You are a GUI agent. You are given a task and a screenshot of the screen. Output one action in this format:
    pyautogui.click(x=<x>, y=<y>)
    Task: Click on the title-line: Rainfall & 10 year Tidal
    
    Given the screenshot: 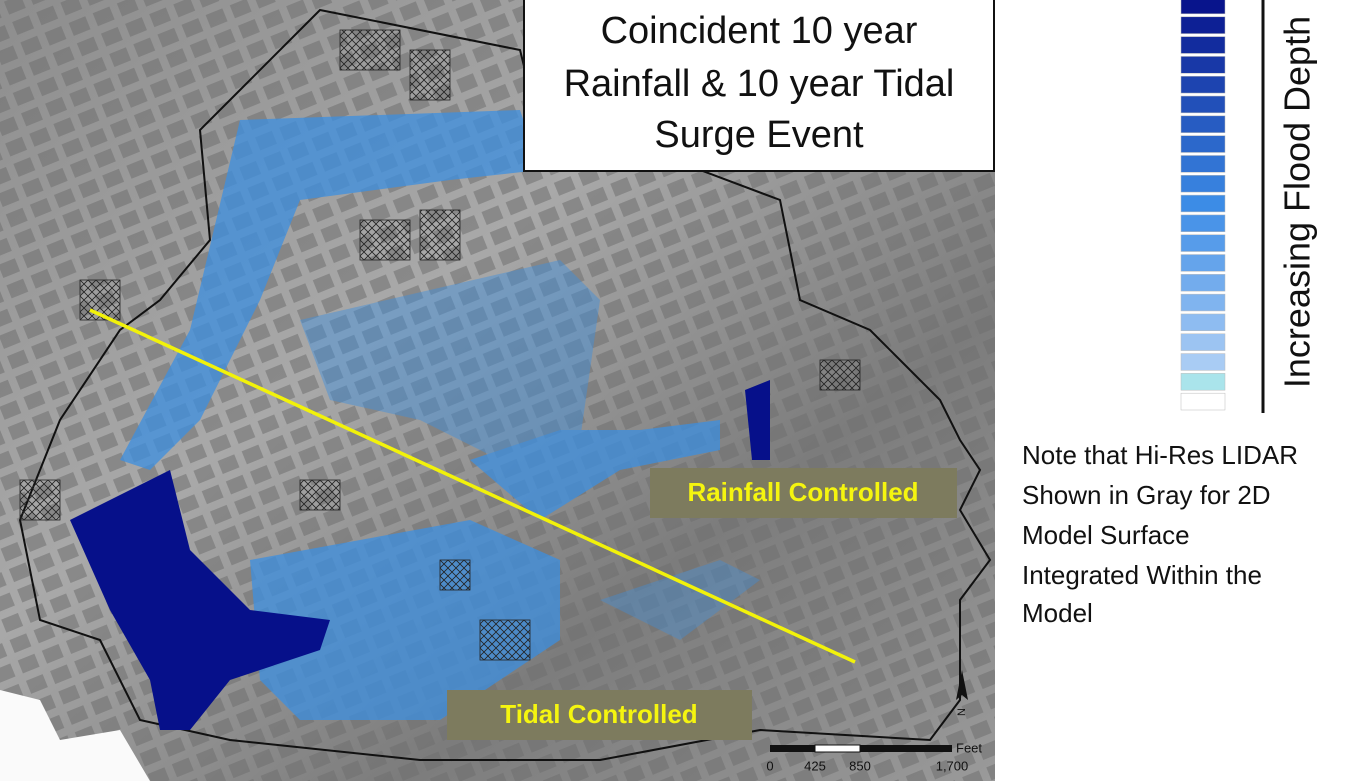 What is the action you would take?
    pyautogui.click(x=759, y=84)
    